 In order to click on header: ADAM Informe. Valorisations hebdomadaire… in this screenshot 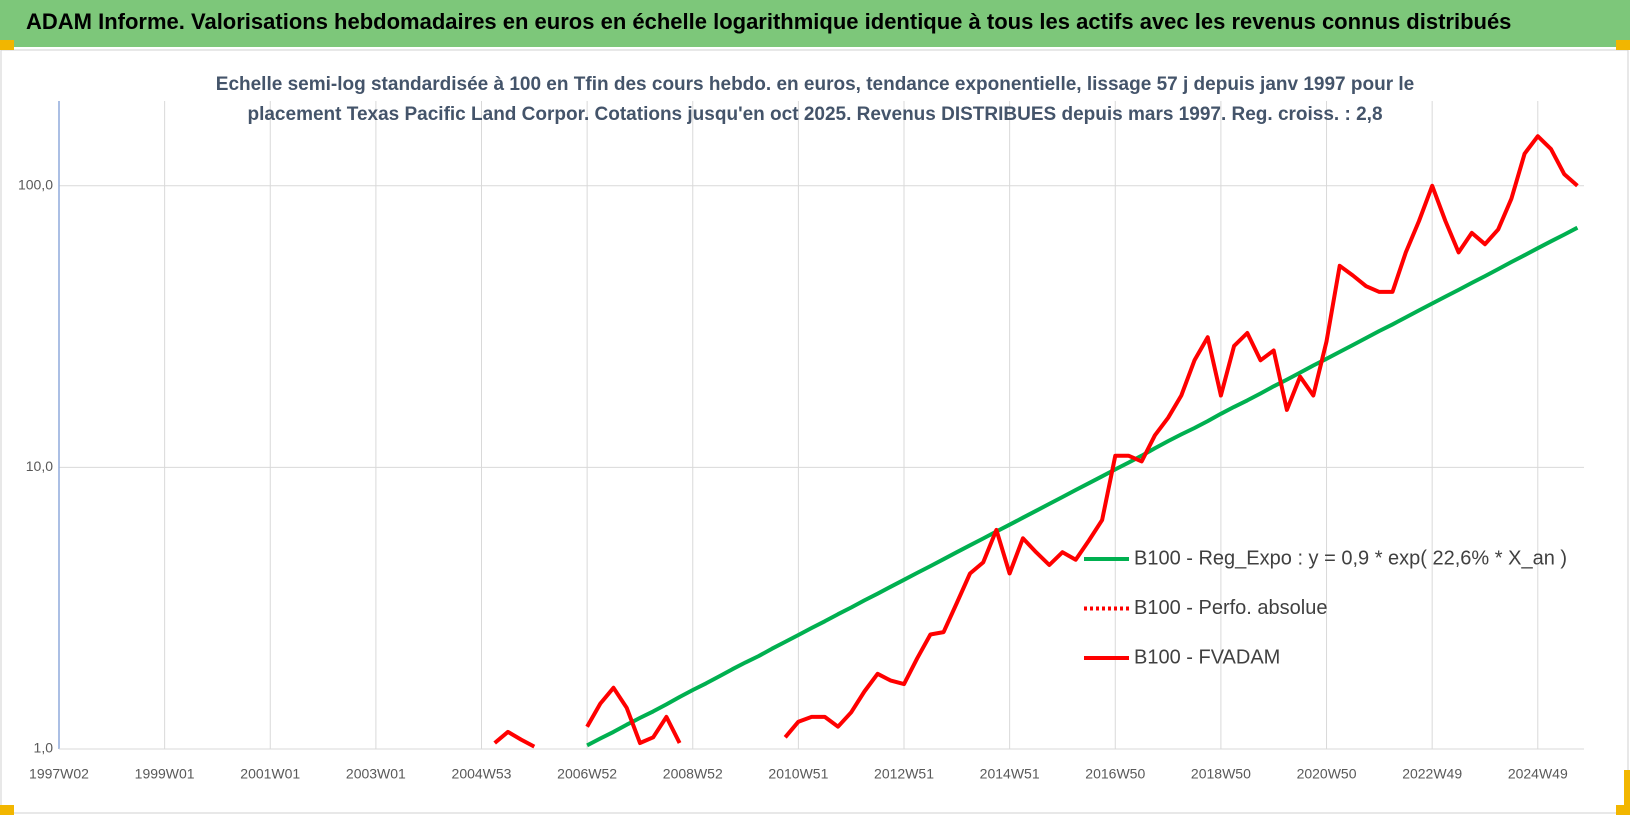, I will do `click(815, 23)`.